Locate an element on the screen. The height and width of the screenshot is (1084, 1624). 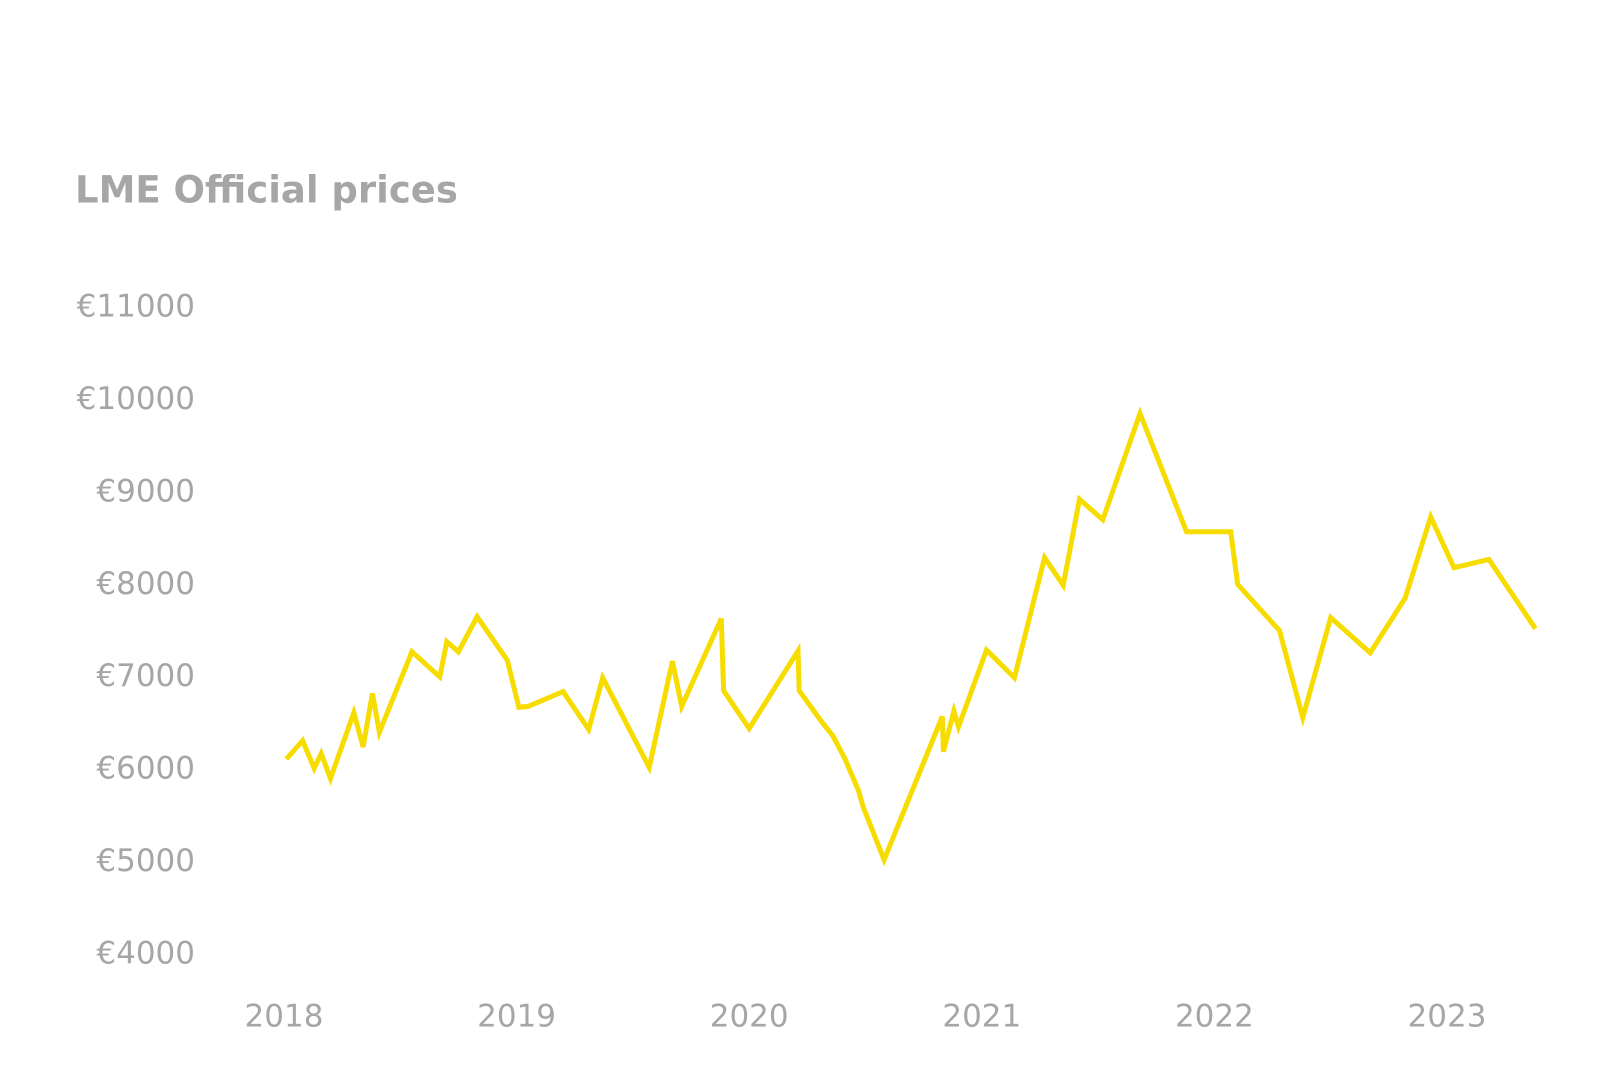
y-tick-label: €6000 is located at coordinates (145, 769).